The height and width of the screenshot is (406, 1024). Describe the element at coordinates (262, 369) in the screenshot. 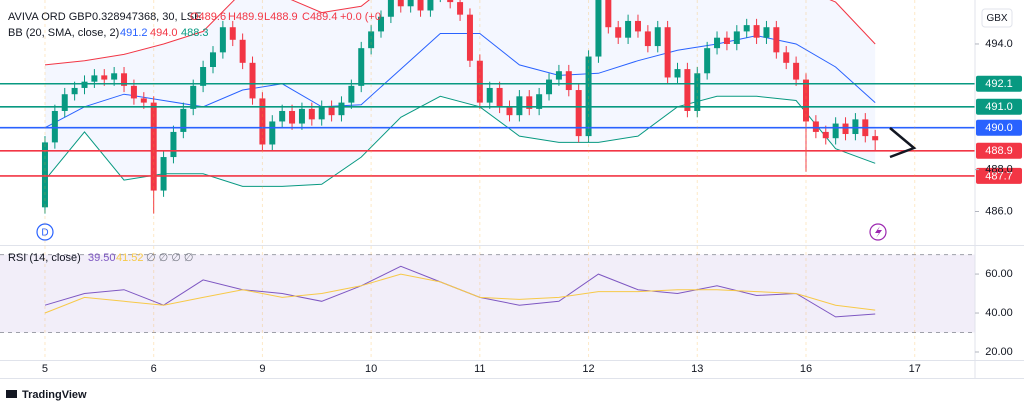

I see `x-tick-label: 9` at that location.